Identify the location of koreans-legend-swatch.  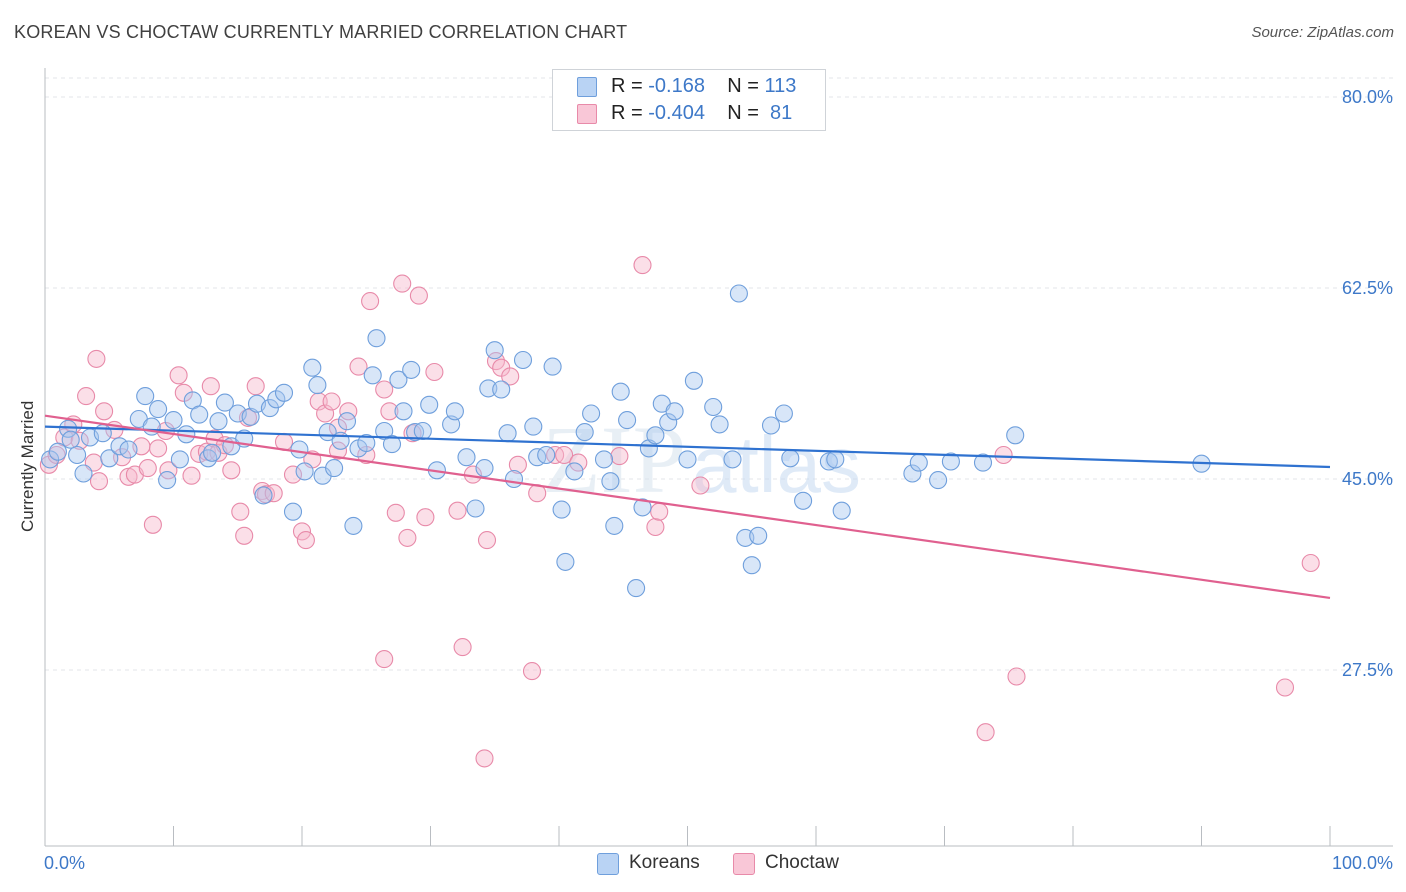
(608, 864).